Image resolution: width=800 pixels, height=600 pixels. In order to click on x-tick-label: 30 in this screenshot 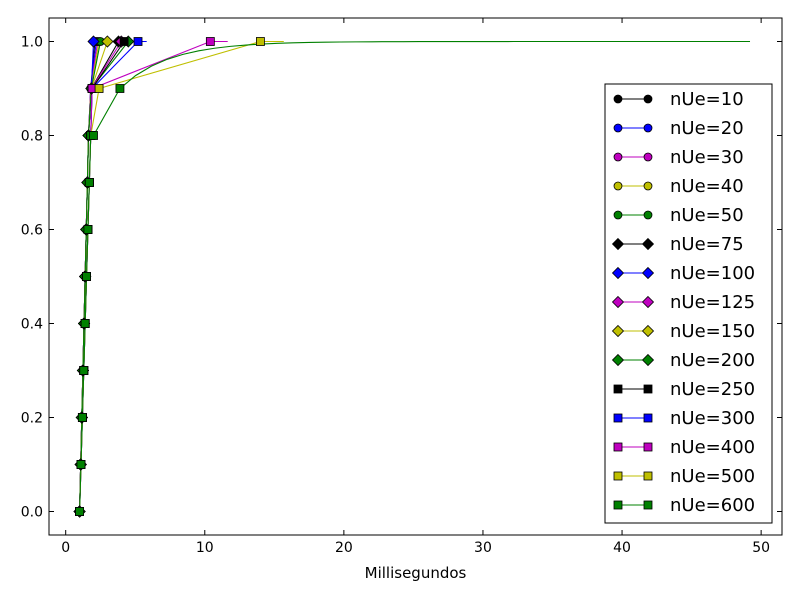, I will do `click(483, 548)`.